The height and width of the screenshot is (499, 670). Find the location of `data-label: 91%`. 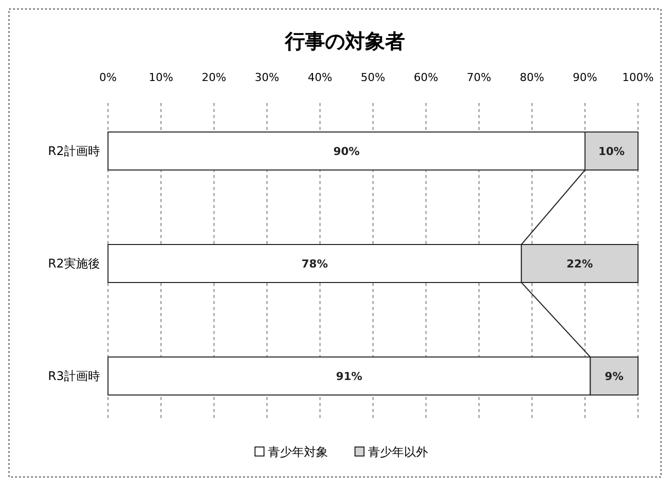

data-label: 91% is located at coordinates (349, 376).